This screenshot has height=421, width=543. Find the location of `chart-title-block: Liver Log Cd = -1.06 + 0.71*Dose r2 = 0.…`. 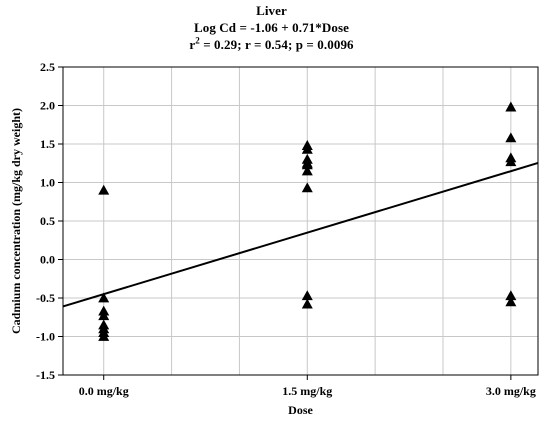

chart-title-block: Liver Log Cd = -1.06 + 0.71*Dose r2 = 0.… is located at coordinates (271, 27).